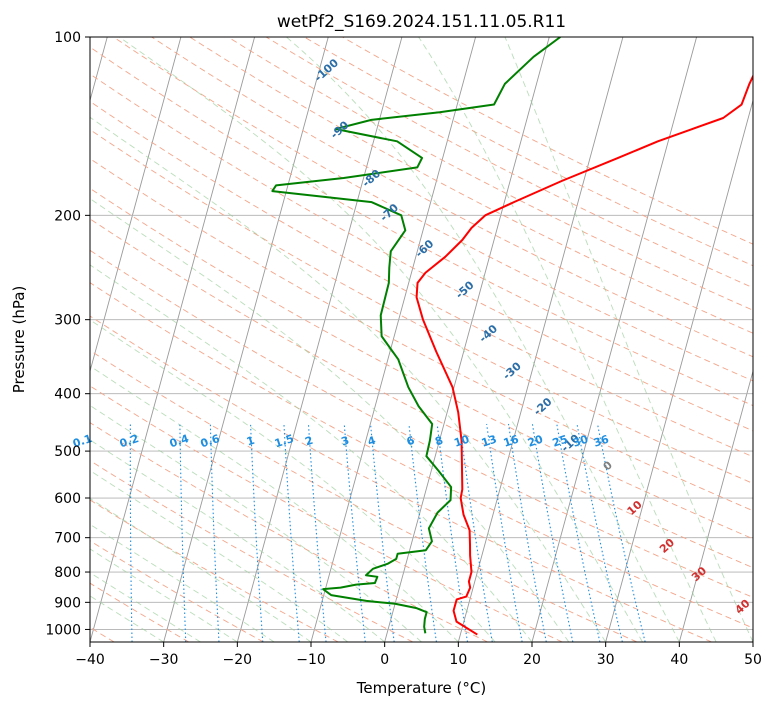 Image resolution: width=775 pixels, height=708 pixels. Describe the element at coordinates (458, 660) in the screenshot. I see `x-tick-label: 10` at that location.